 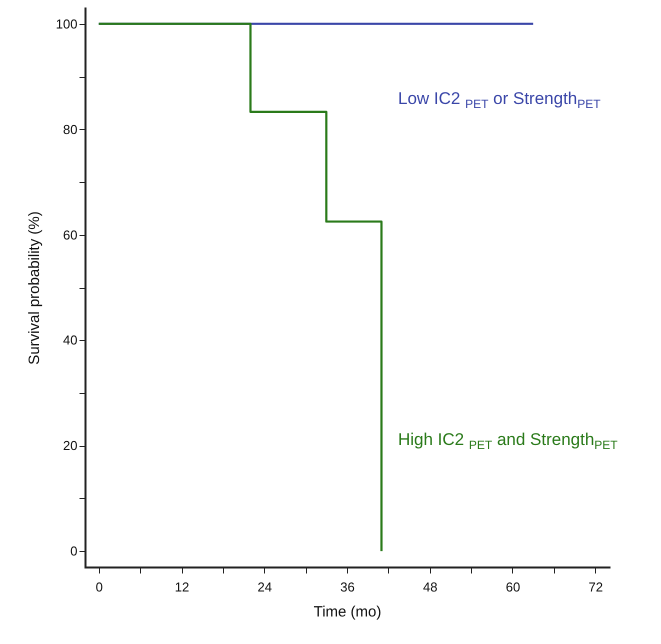 I want to click on x-tick-label: 0, so click(x=99, y=587).